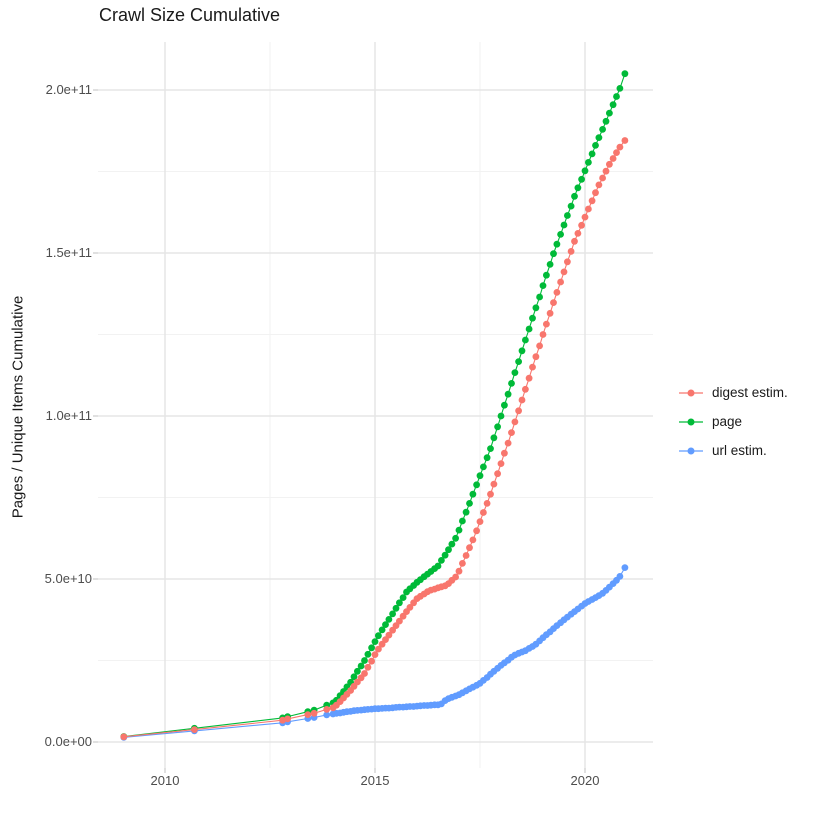  I want to click on legend-item-digest-estim: digest estim., so click(733, 392).